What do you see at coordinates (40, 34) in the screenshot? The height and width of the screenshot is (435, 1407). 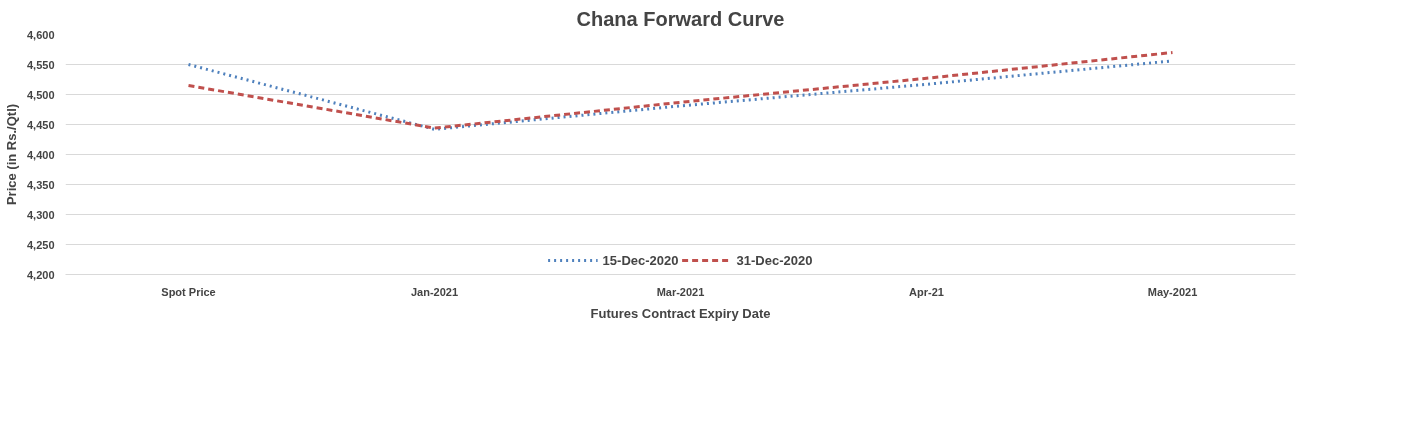 I see `y-tick-label: 4,600` at bounding box center [40, 34].